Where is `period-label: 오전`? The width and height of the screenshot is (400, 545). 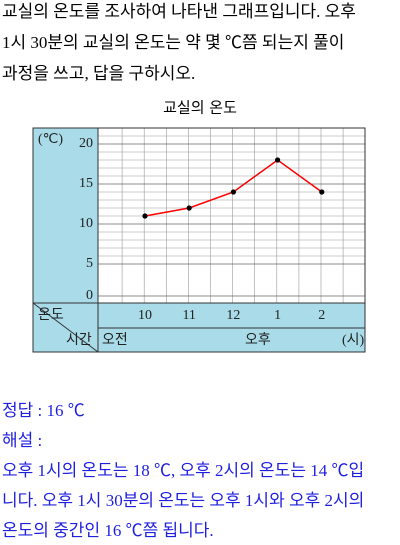
period-label: 오전 is located at coordinates (115, 340).